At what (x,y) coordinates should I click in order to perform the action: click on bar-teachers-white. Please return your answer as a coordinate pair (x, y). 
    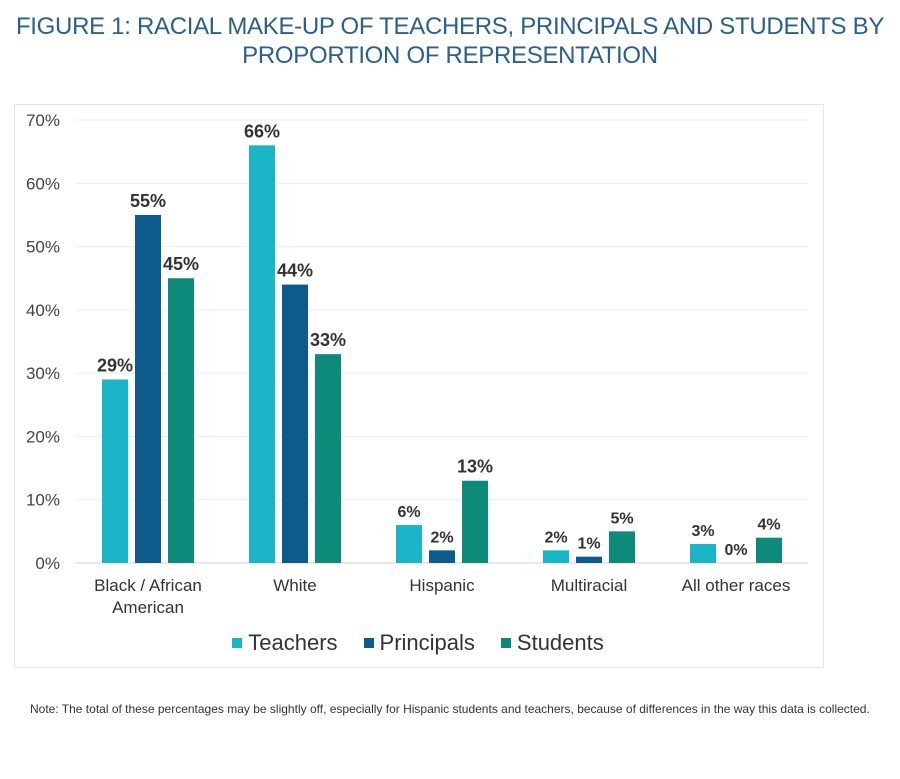
    Looking at the image, I should click on (262, 354).